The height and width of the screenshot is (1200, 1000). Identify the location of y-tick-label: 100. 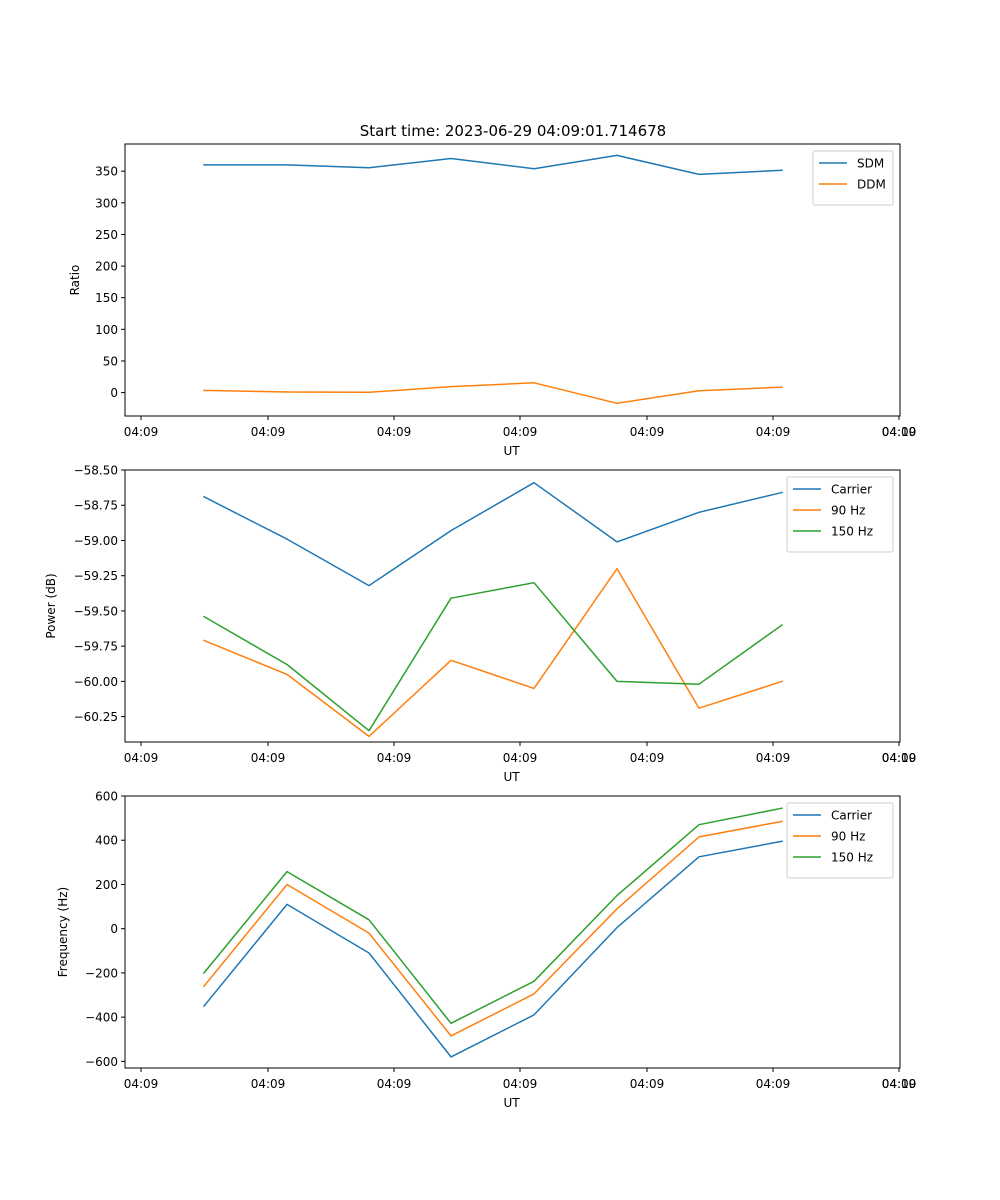
(106, 330).